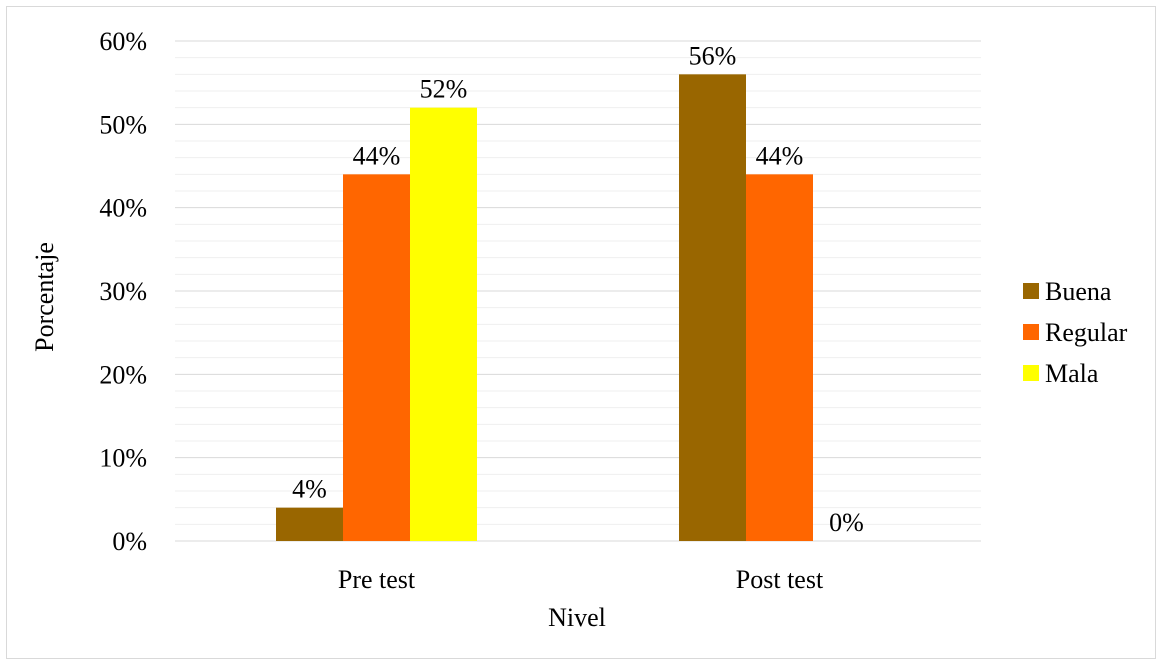 The height and width of the screenshot is (665, 1162). Describe the element at coordinates (1086, 332) in the screenshot. I see `legend-label: Regular` at that location.